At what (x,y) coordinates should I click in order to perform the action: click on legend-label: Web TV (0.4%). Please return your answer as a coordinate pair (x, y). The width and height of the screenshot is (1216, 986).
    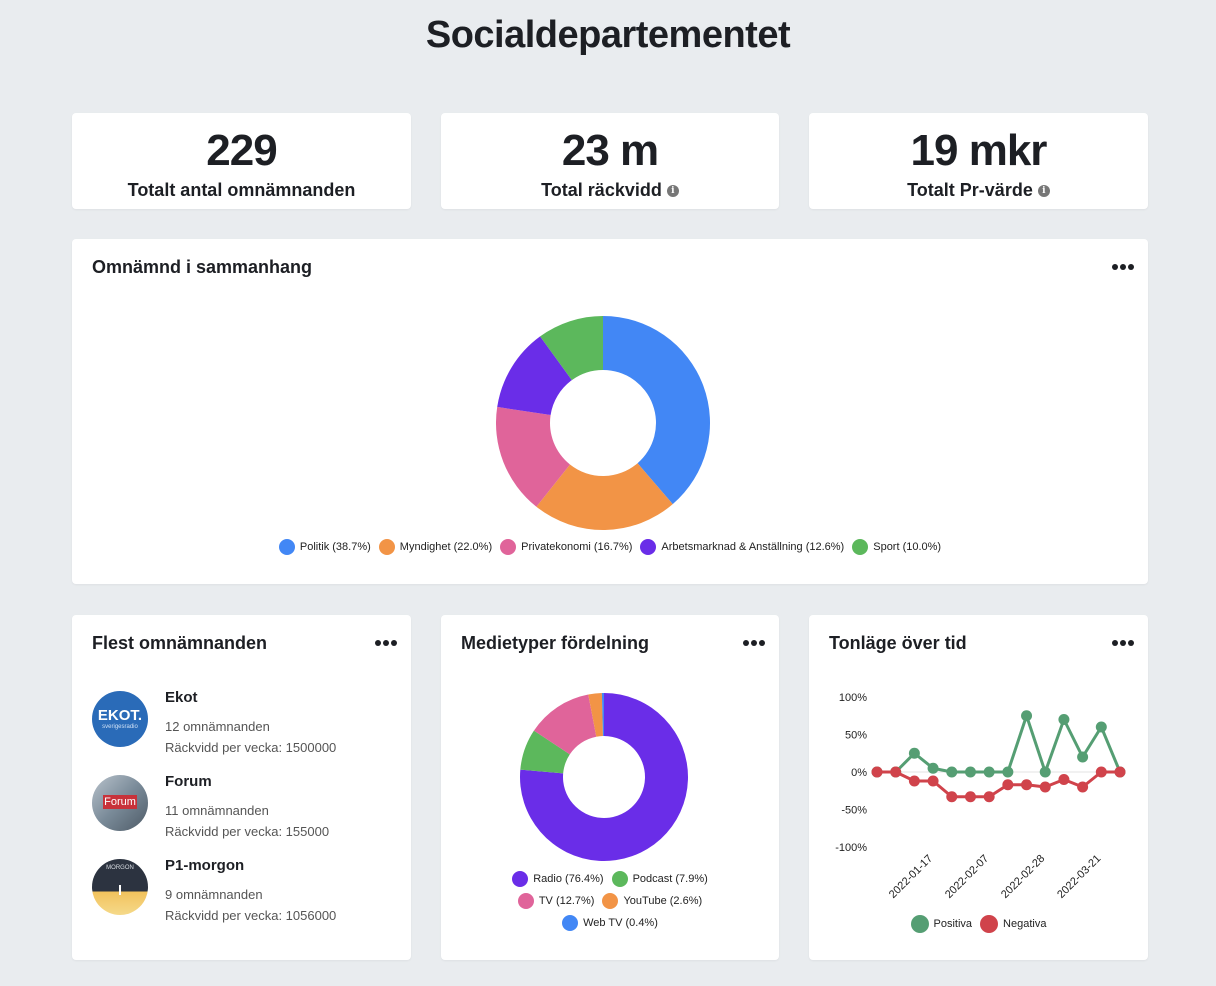
    Looking at the image, I should click on (620, 923).